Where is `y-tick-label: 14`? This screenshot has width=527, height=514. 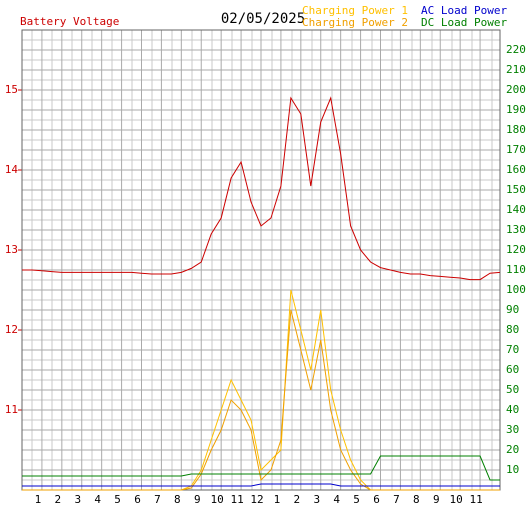
y-tick-label: 14 is located at coordinates (12, 169).